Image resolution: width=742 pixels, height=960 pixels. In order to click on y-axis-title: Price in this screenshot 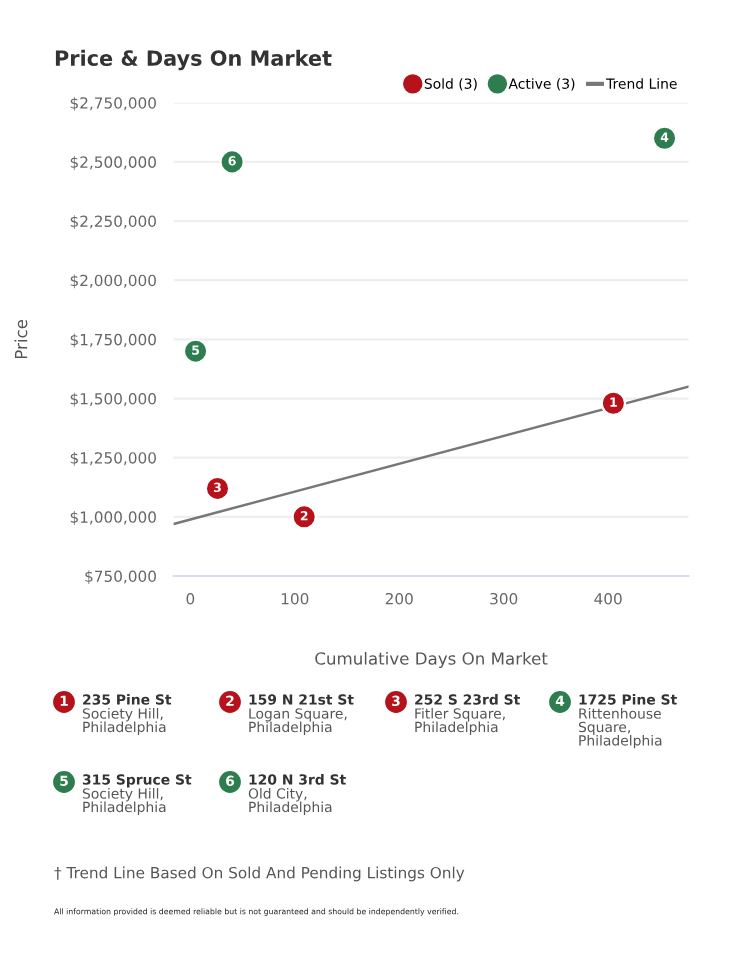, I will do `click(21, 339)`.